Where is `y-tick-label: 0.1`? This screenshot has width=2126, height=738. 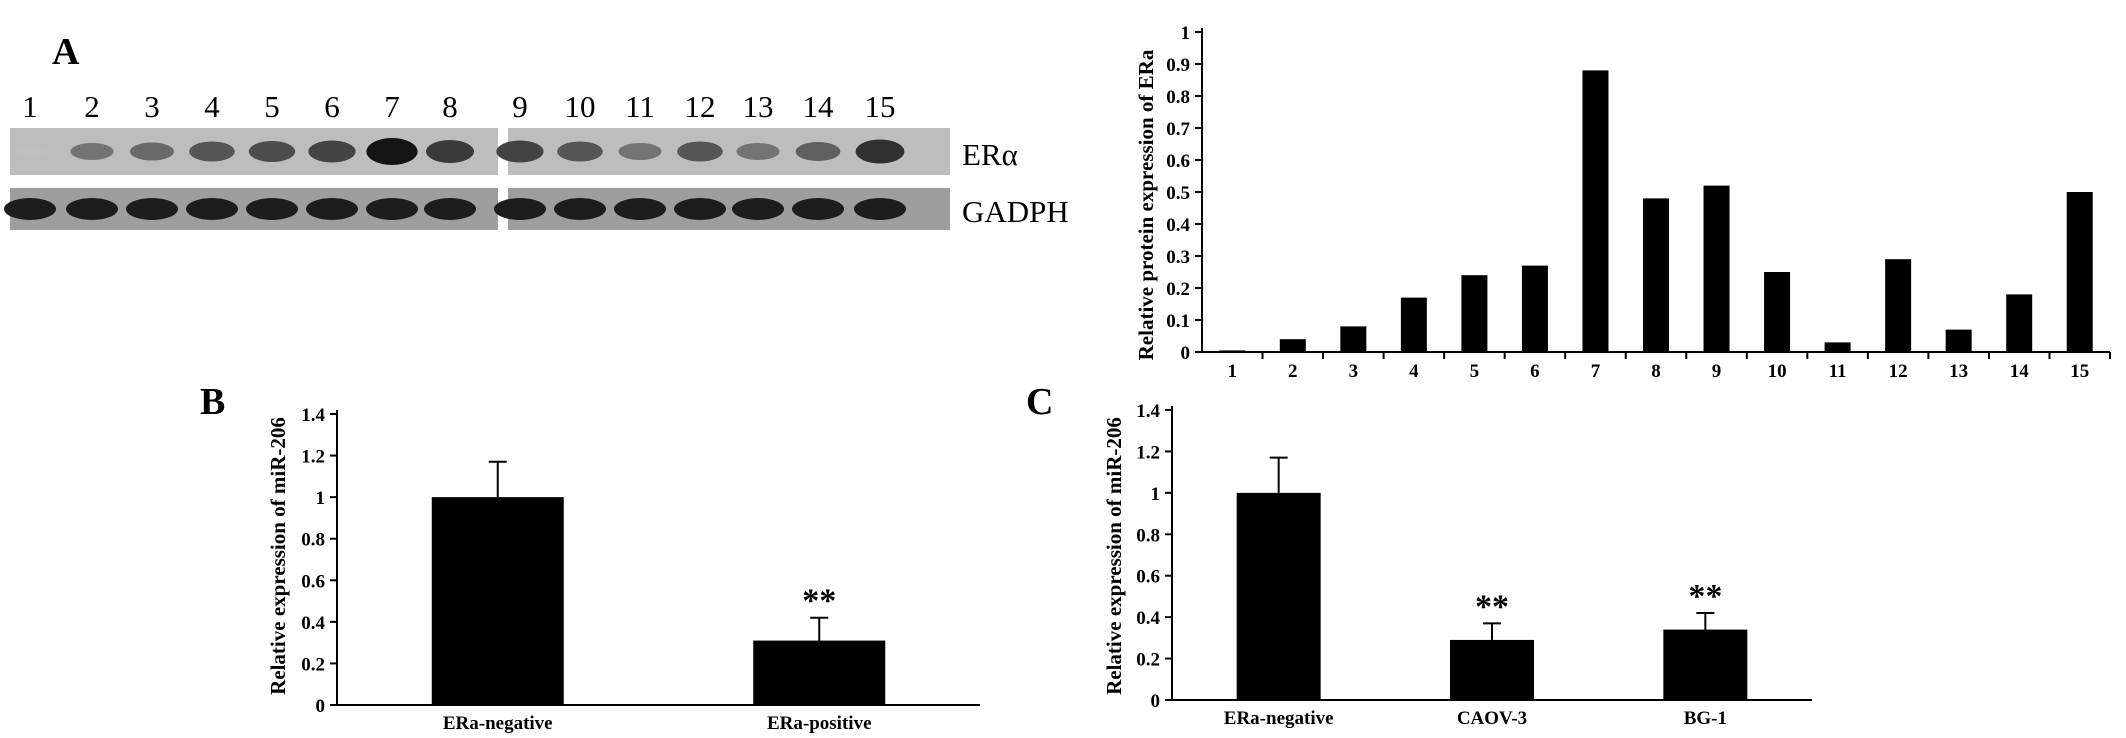 y-tick-label: 0.1 is located at coordinates (1178, 321).